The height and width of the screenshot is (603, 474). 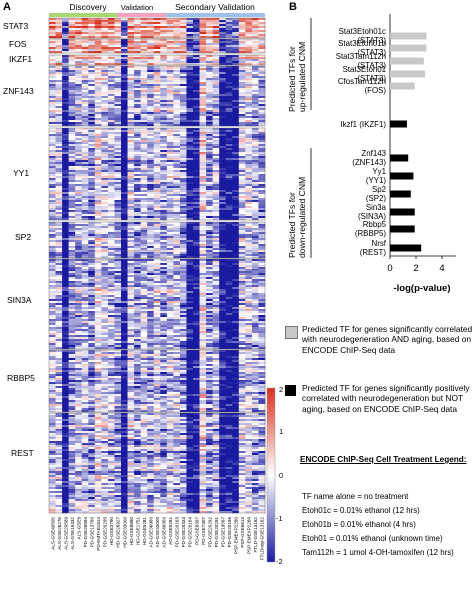 I want to click on sample-label-14: HD-GSE5281, so click(x=144, y=531).